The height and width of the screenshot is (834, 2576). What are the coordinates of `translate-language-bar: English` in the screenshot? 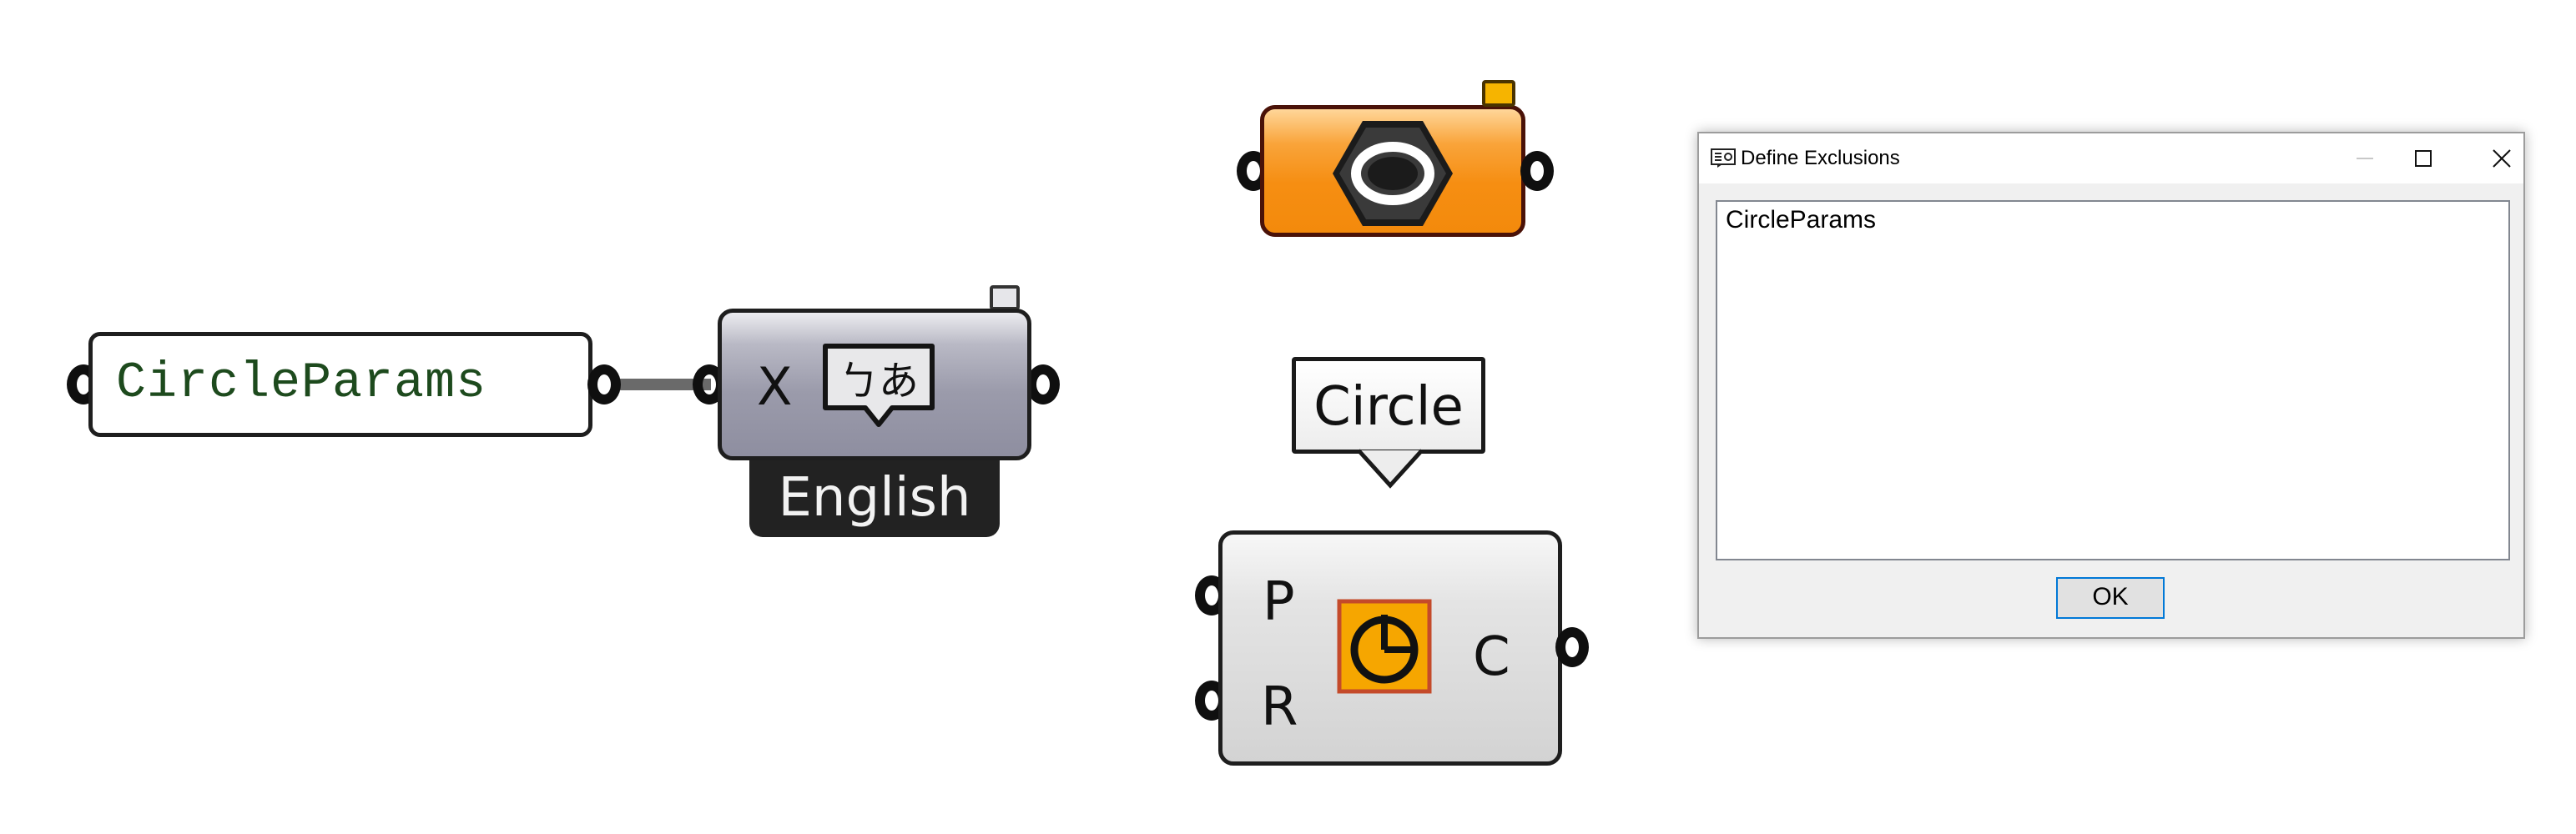 It's located at (874, 493).